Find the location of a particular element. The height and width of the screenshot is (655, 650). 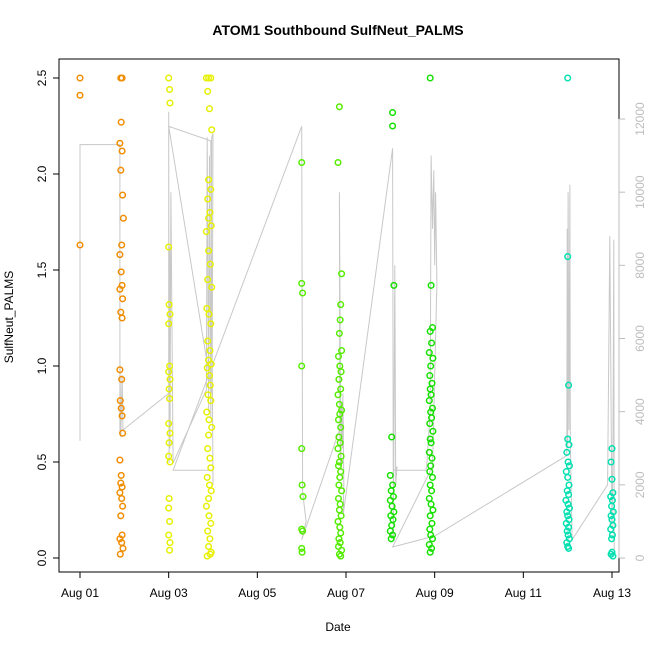

y2-tick-label: 0 is located at coordinates (640, 557).